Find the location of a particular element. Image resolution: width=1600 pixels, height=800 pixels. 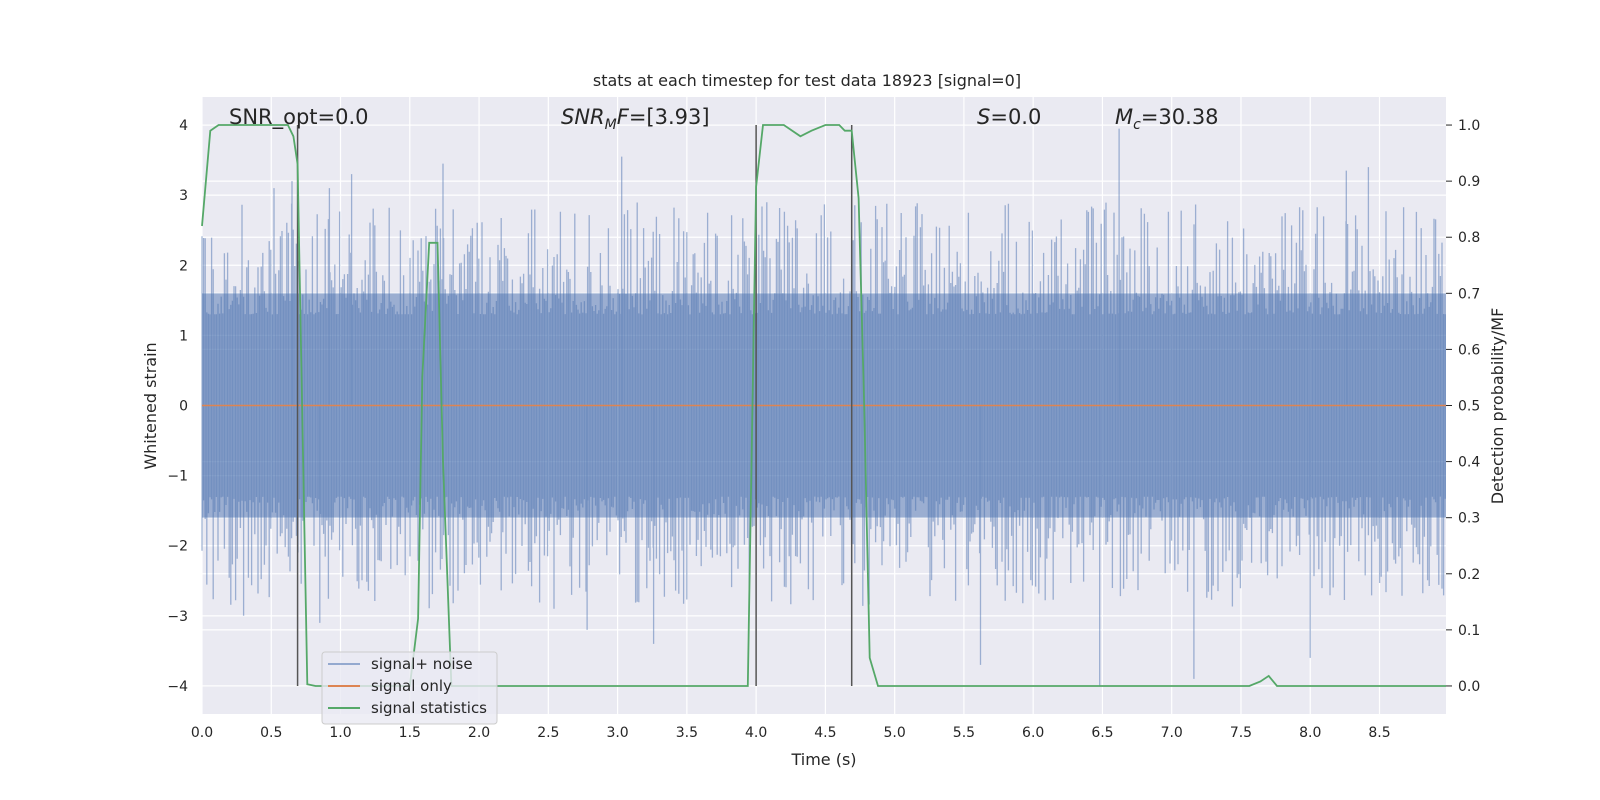

x-tick-label: 0.0 is located at coordinates (202, 733).